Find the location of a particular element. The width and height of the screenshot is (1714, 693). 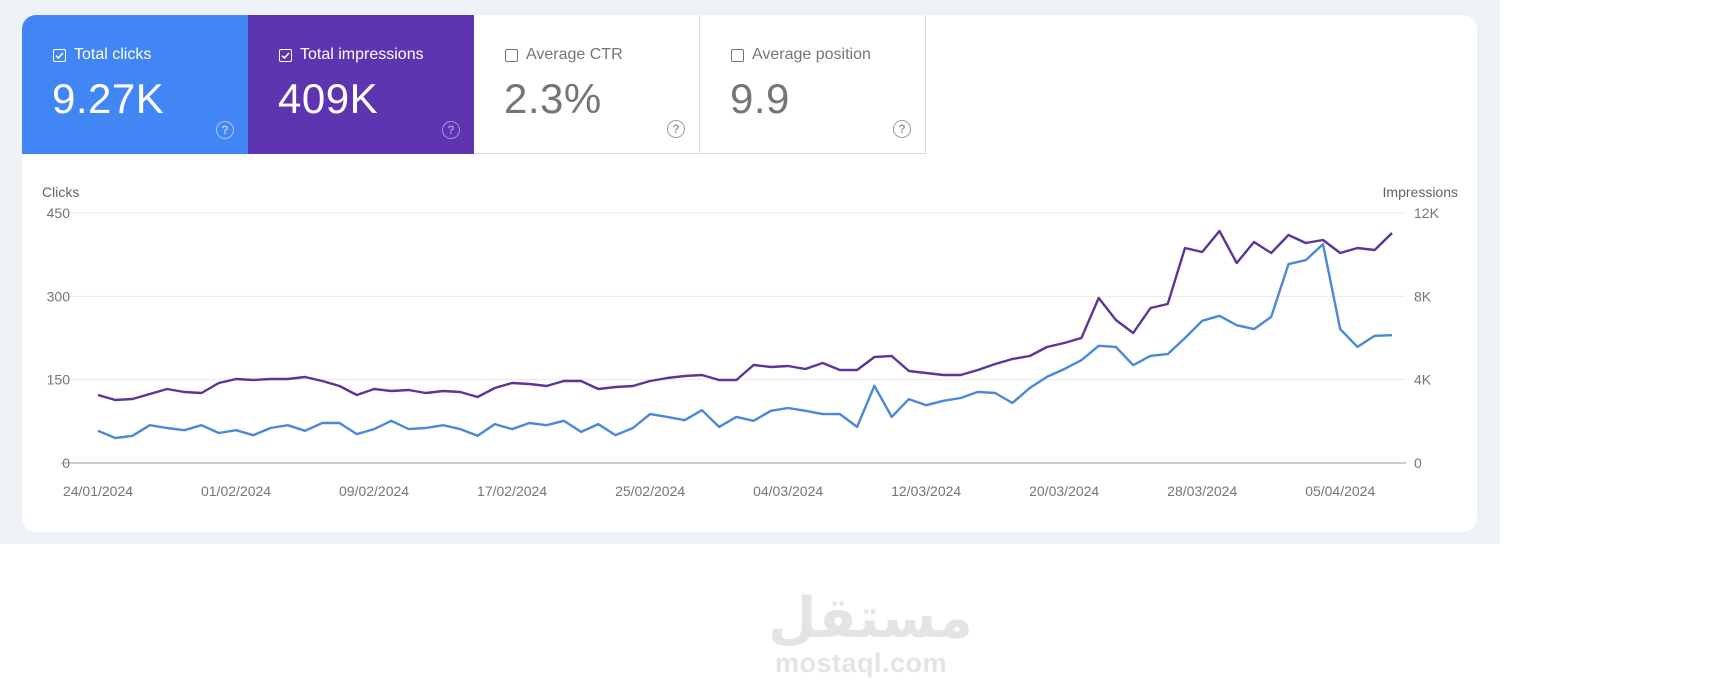

right-axis-tick: 8K is located at coordinates (1423, 296).